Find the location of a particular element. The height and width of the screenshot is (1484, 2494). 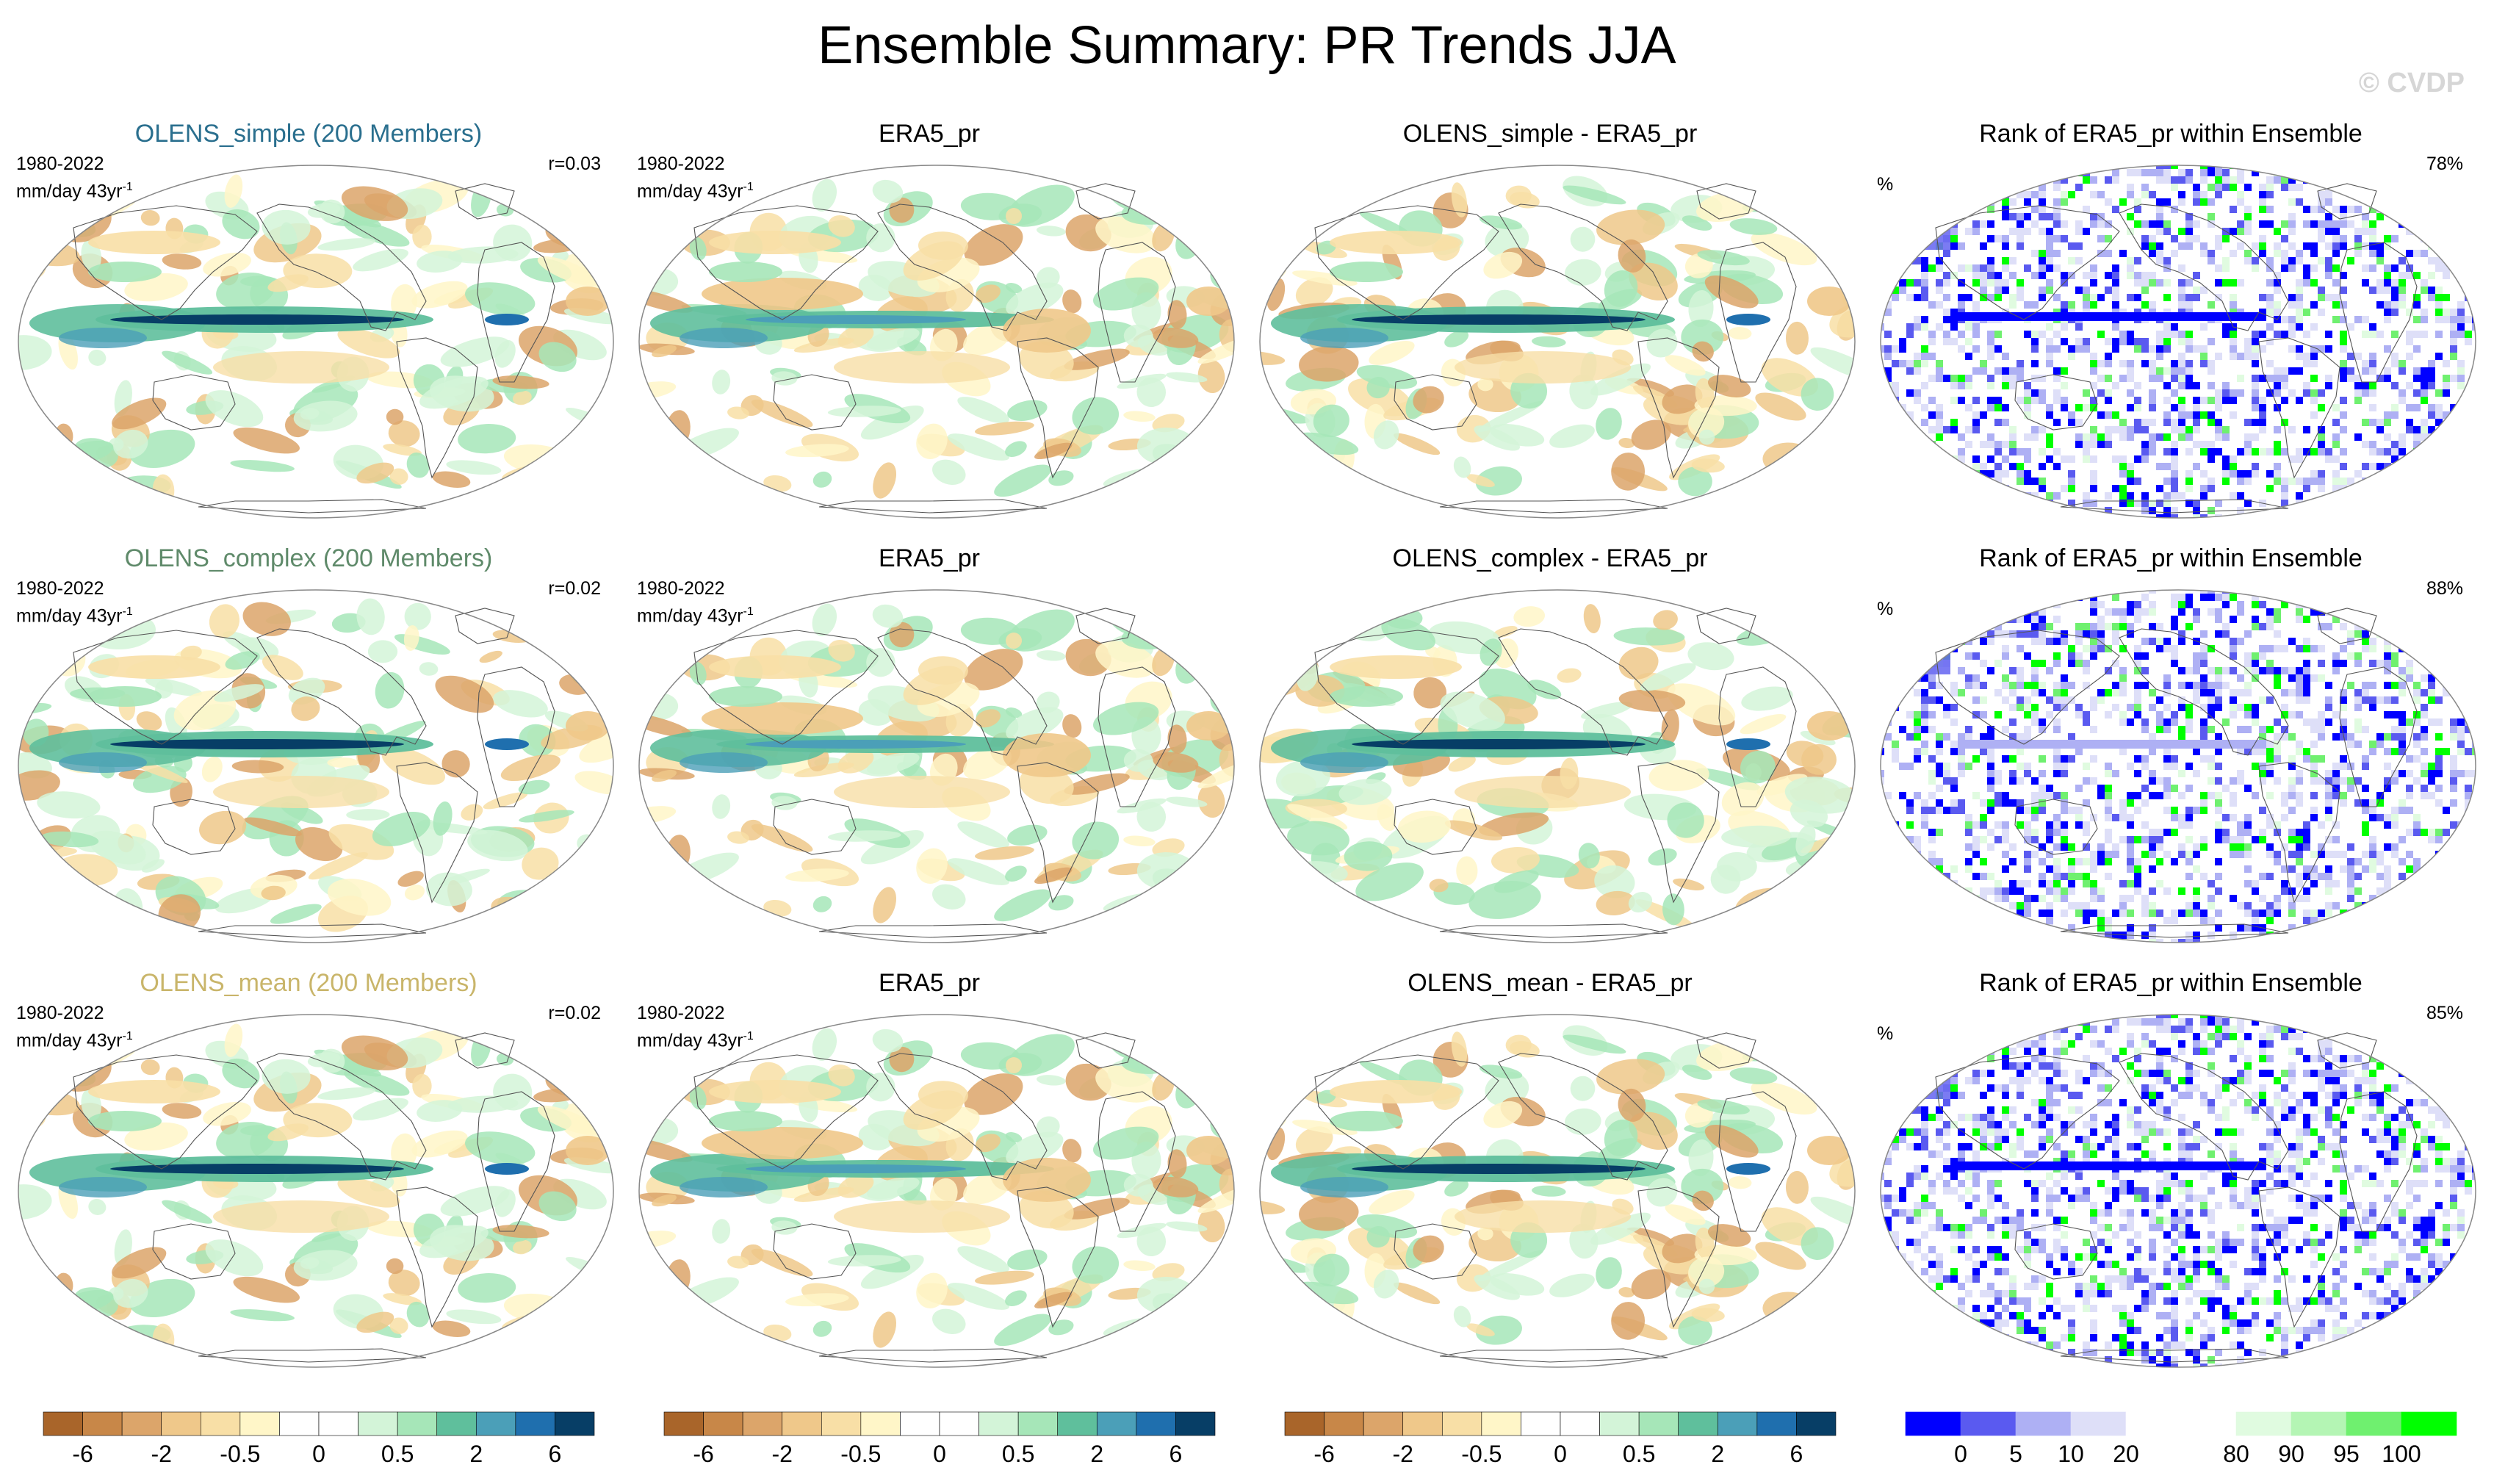

panel-title: OLENS_mean (200 Members) is located at coordinates (308, 983).